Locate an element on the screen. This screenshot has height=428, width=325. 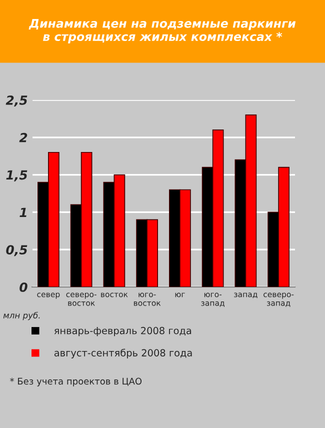
chart-title: Динамика цен на подземные паркинги в строящихся жилых комплексах * is located at coordinates (162, 31).